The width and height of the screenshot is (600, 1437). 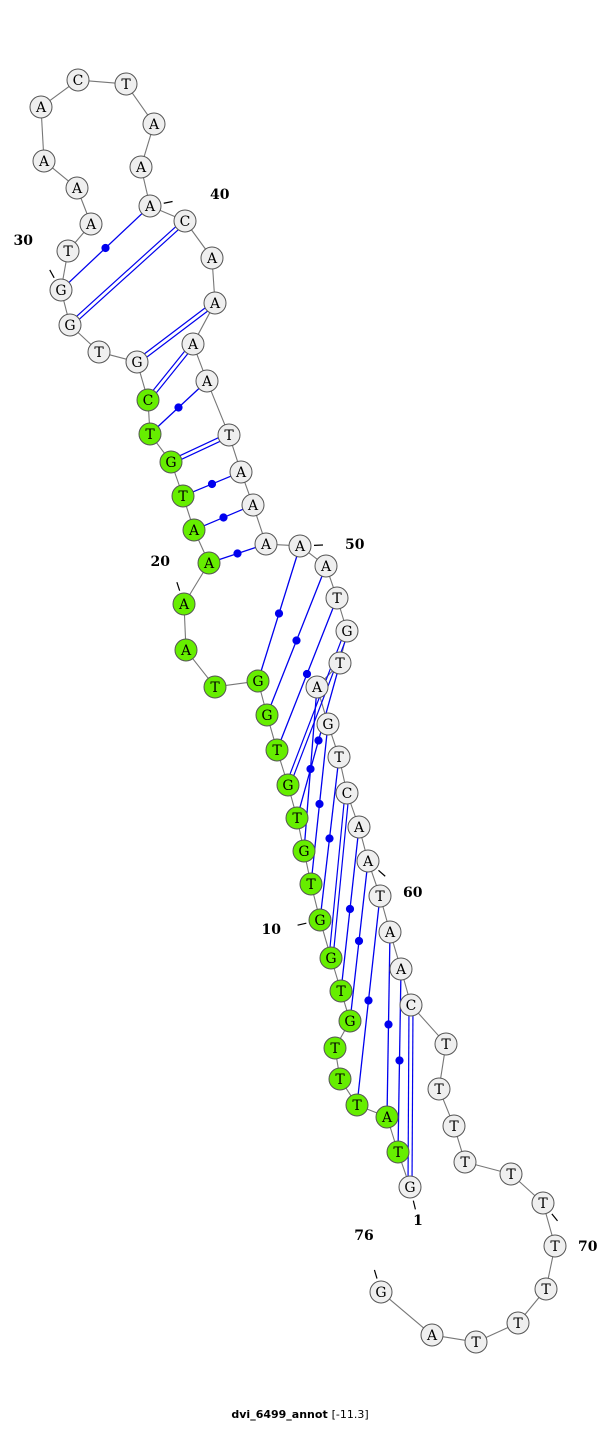 I want to click on nucleotide-28-T: T, so click(x=99, y=352).